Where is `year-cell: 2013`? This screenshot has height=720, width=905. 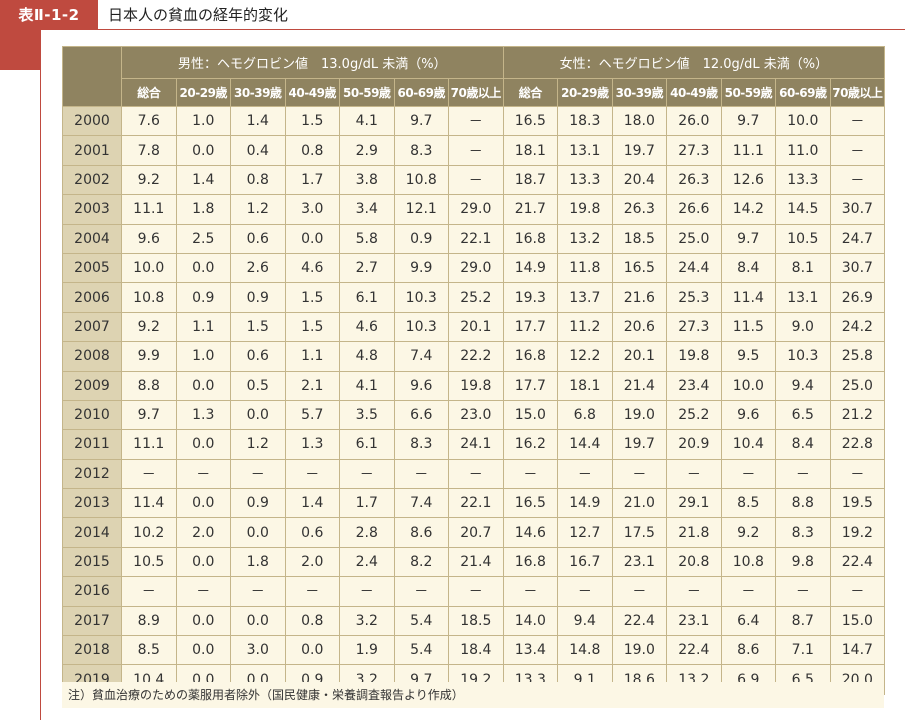
year-cell: 2013 is located at coordinates (92, 503).